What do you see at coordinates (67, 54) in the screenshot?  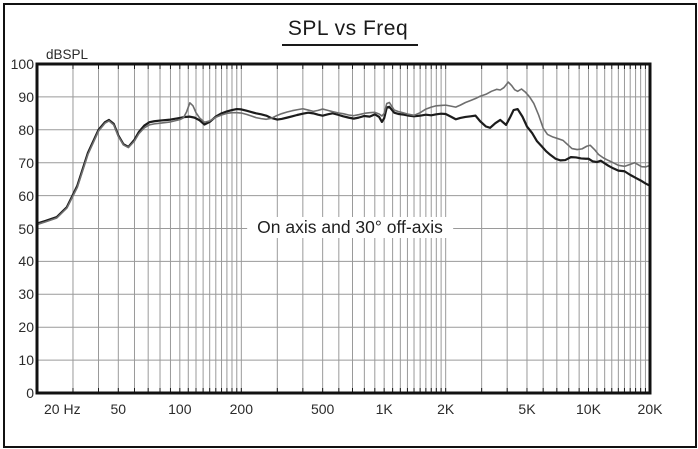 I see `y-axis-unit-label: dBSPL` at bounding box center [67, 54].